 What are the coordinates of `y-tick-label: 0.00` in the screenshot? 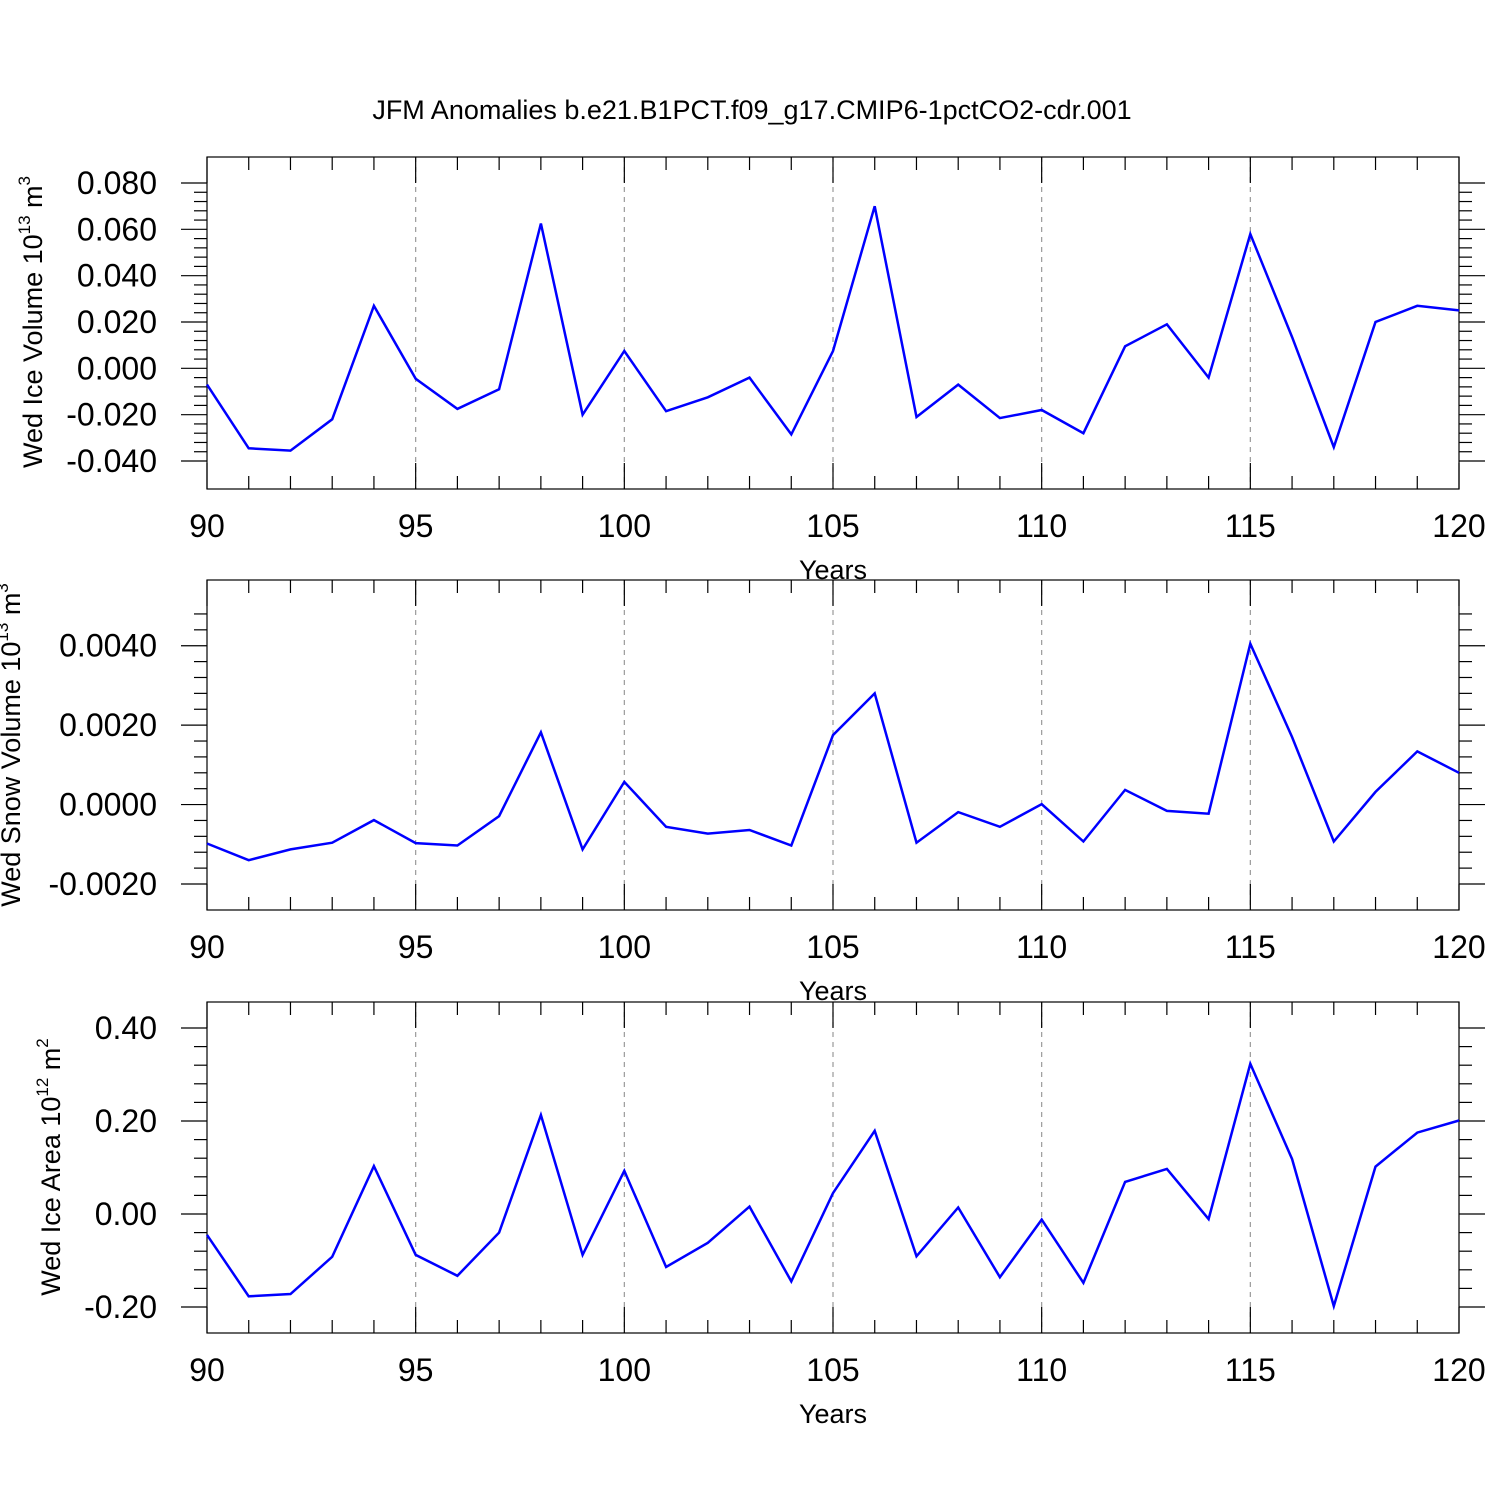 It's located at (126, 1214).